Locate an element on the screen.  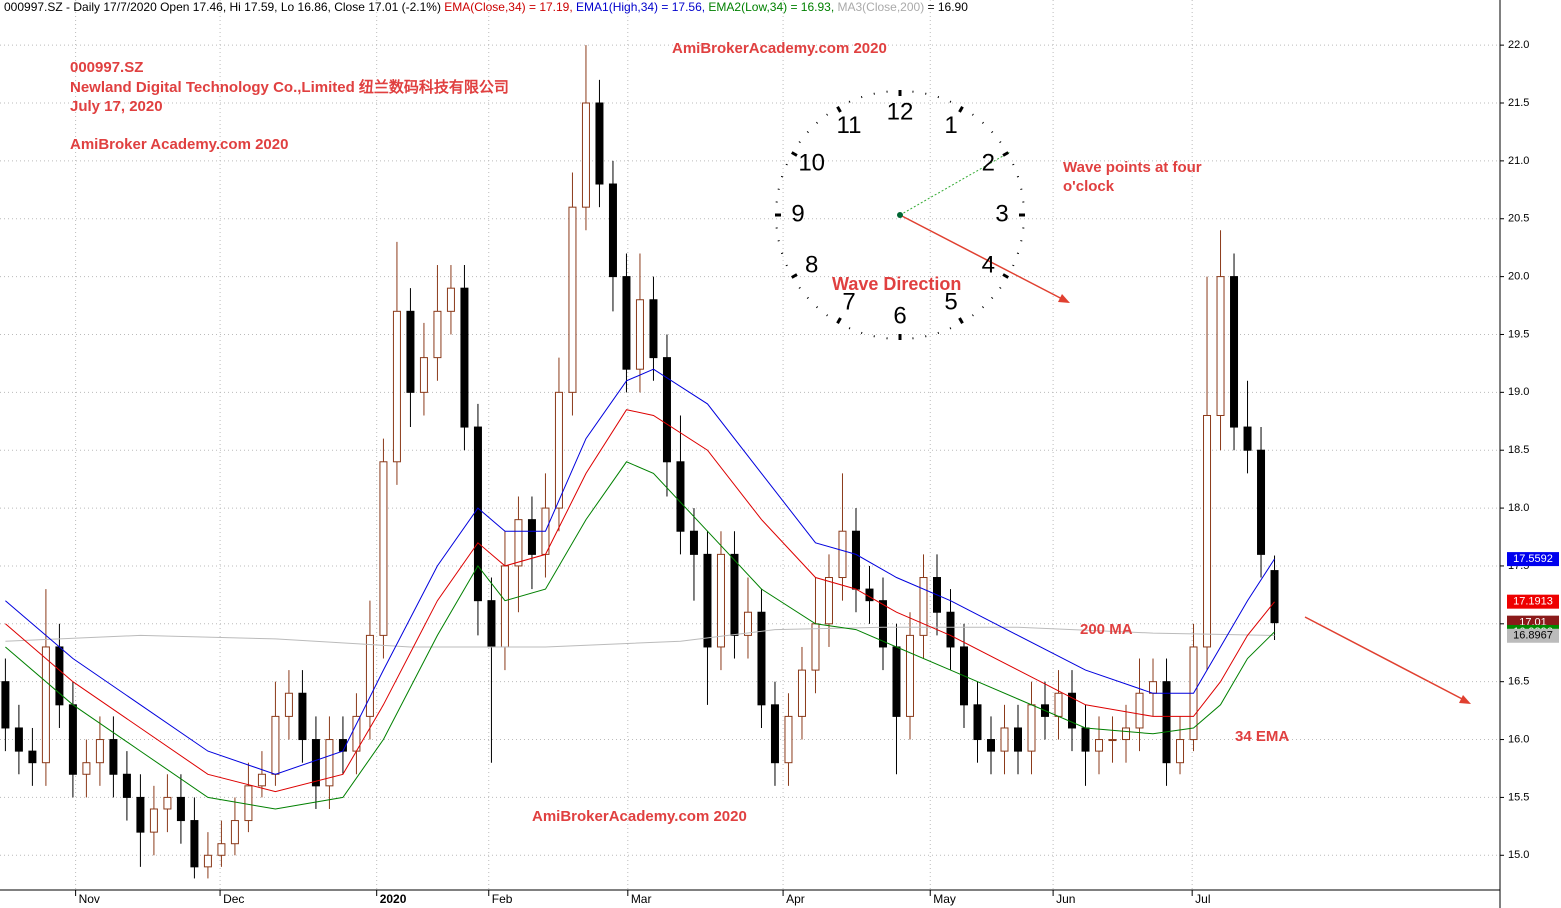
annotation: Wave Direction is located at coordinates (896, 284).